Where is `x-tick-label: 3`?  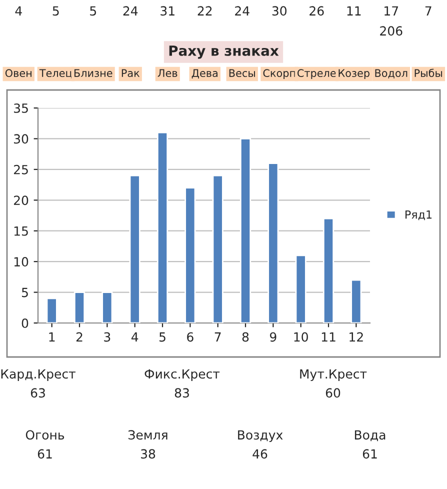 x-tick-label: 3 is located at coordinates (107, 337).